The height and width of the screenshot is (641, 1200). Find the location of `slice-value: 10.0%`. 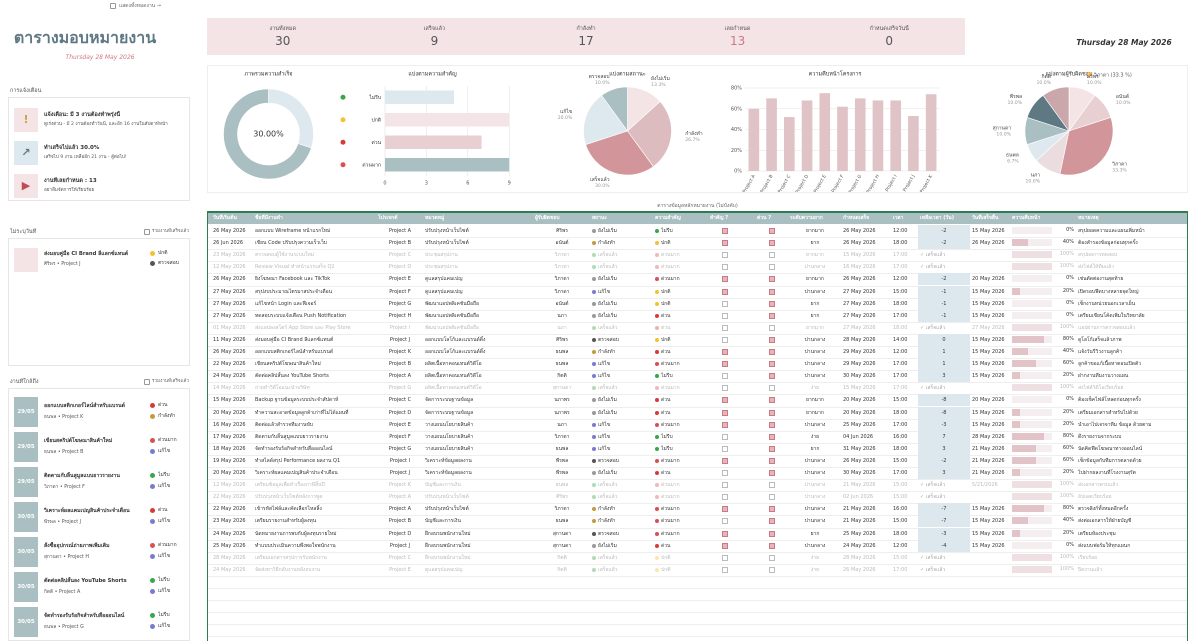

slice-value: 10.0% is located at coordinates (1123, 103).